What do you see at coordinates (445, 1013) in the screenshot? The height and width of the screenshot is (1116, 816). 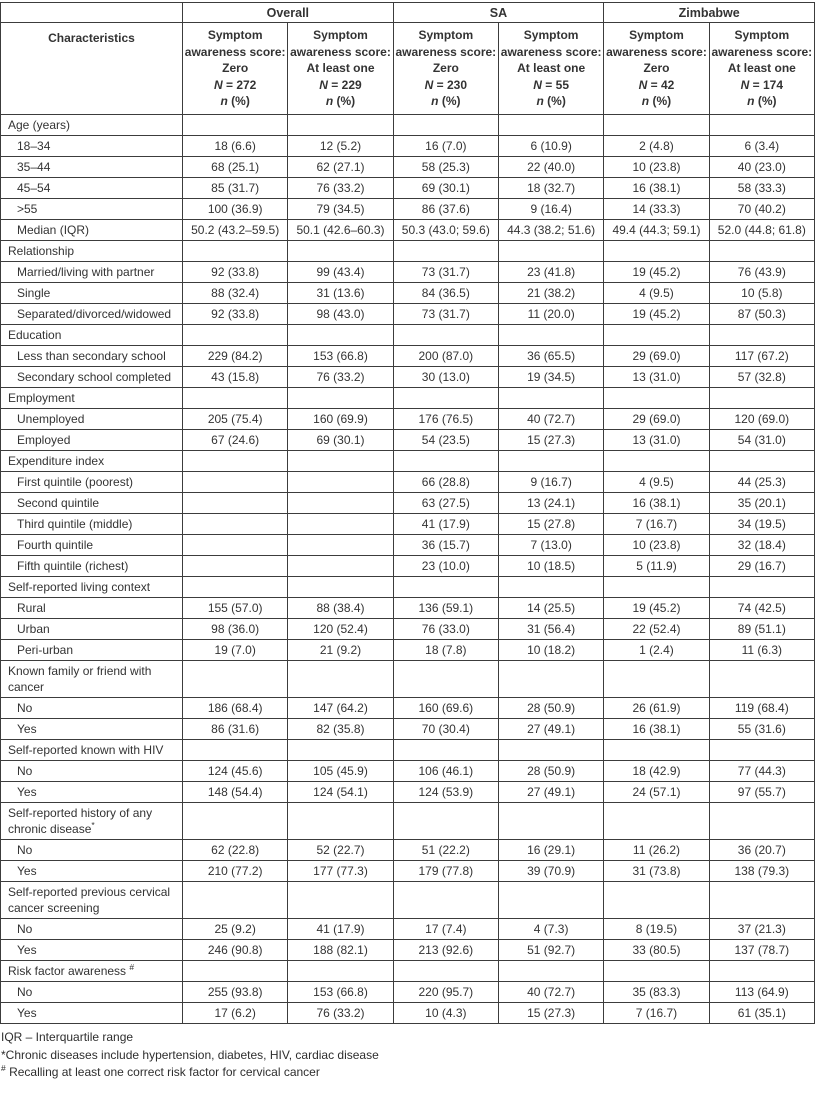 I see `value-cell: 10 (4.3)` at bounding box center [445, 1013].